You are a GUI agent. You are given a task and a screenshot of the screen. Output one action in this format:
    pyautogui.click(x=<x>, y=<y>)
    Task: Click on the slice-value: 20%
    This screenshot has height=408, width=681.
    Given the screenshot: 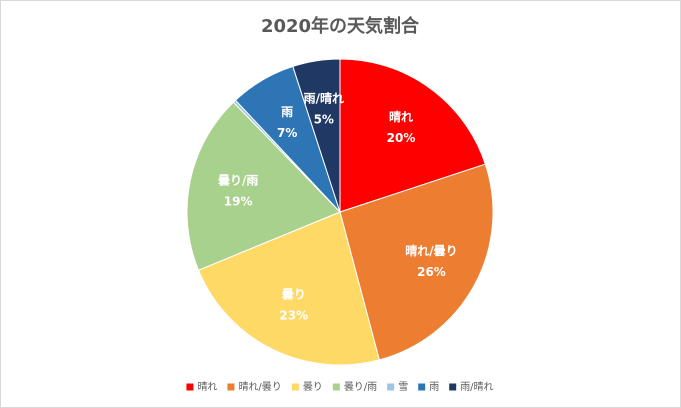 What is the action you would take?
    pyautogui.click(x=401, y=138)
    